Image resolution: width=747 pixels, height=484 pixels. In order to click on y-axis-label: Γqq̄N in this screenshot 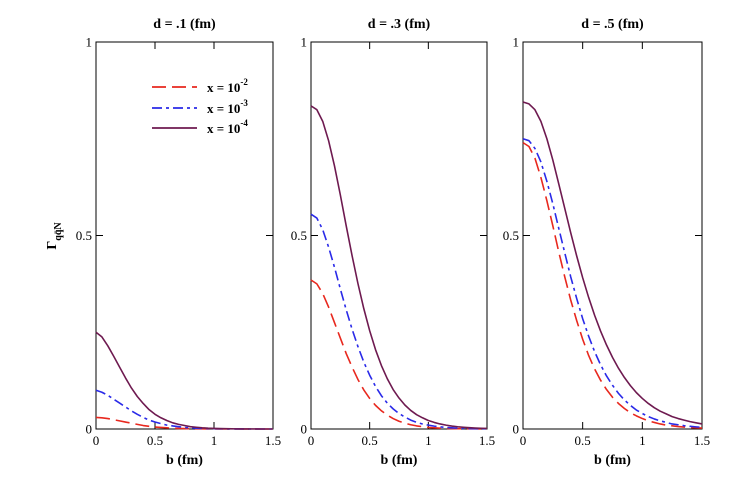, I will do `click(54, 236)`.